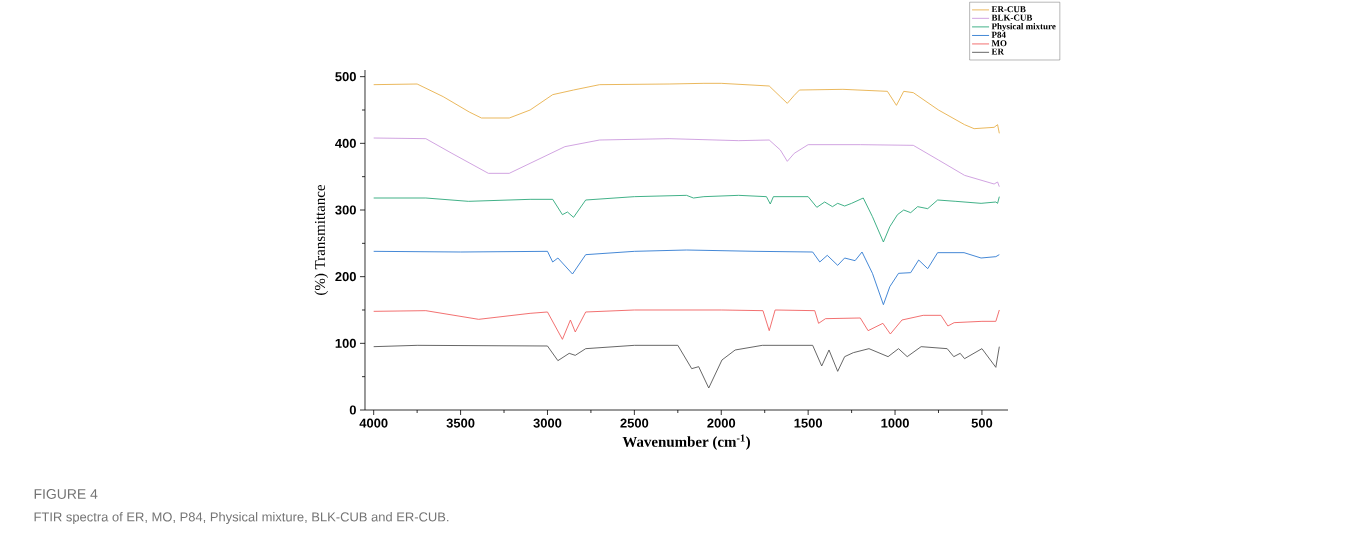  Describe the element at coordinates (345, 143) in the screenshot. I see `y-tick-label: 400` at that location.